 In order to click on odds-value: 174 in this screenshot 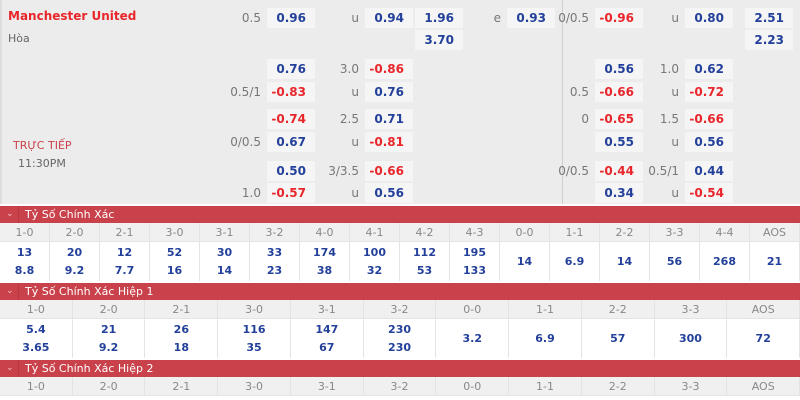, I will do `click(324, 252)`.